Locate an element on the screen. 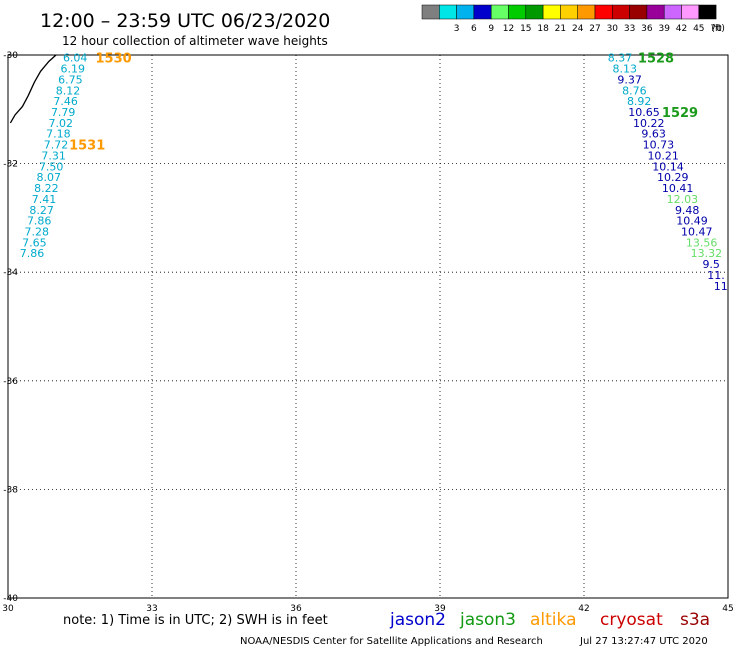 The width and height of the screenshot is (740, 654). swh-value: 10.14 is located at coordinates (668, 166).